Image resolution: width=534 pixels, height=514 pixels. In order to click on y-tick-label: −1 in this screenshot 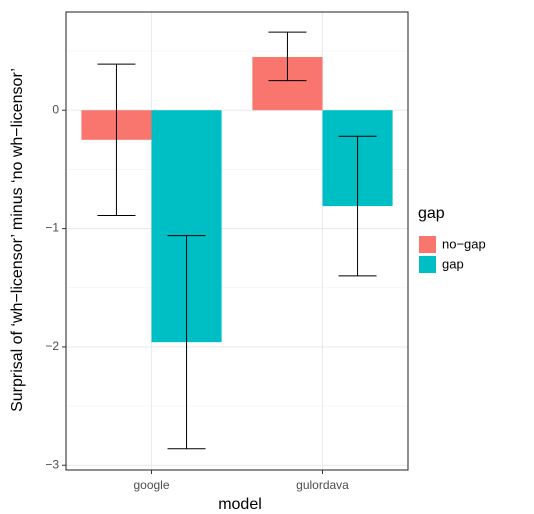, I will do `click(52, 228)`.